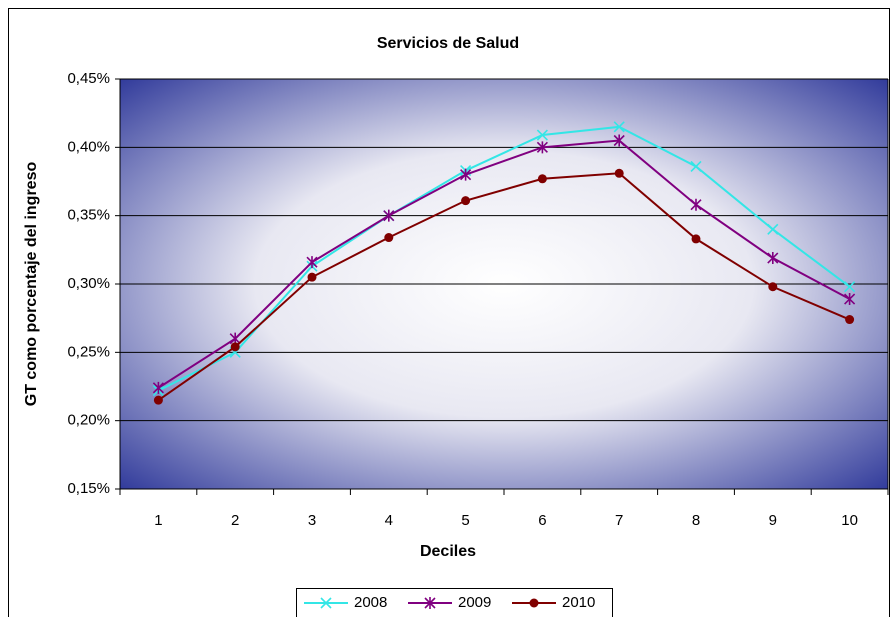 This screenshot has width=896, height=617. I want to click on y-tick-label: 0,15%, so click(88, 488).